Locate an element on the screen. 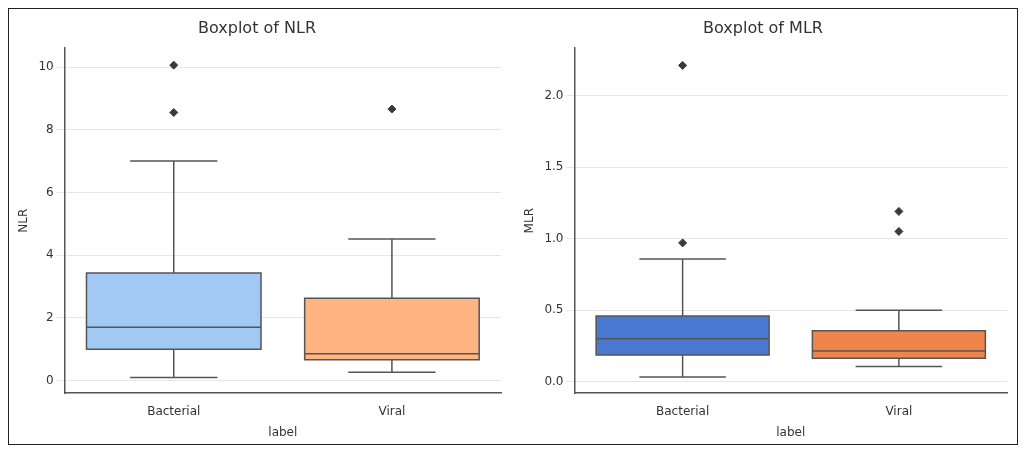  chart-title: Boxplot of MLR is located at coordinates (763, 27).